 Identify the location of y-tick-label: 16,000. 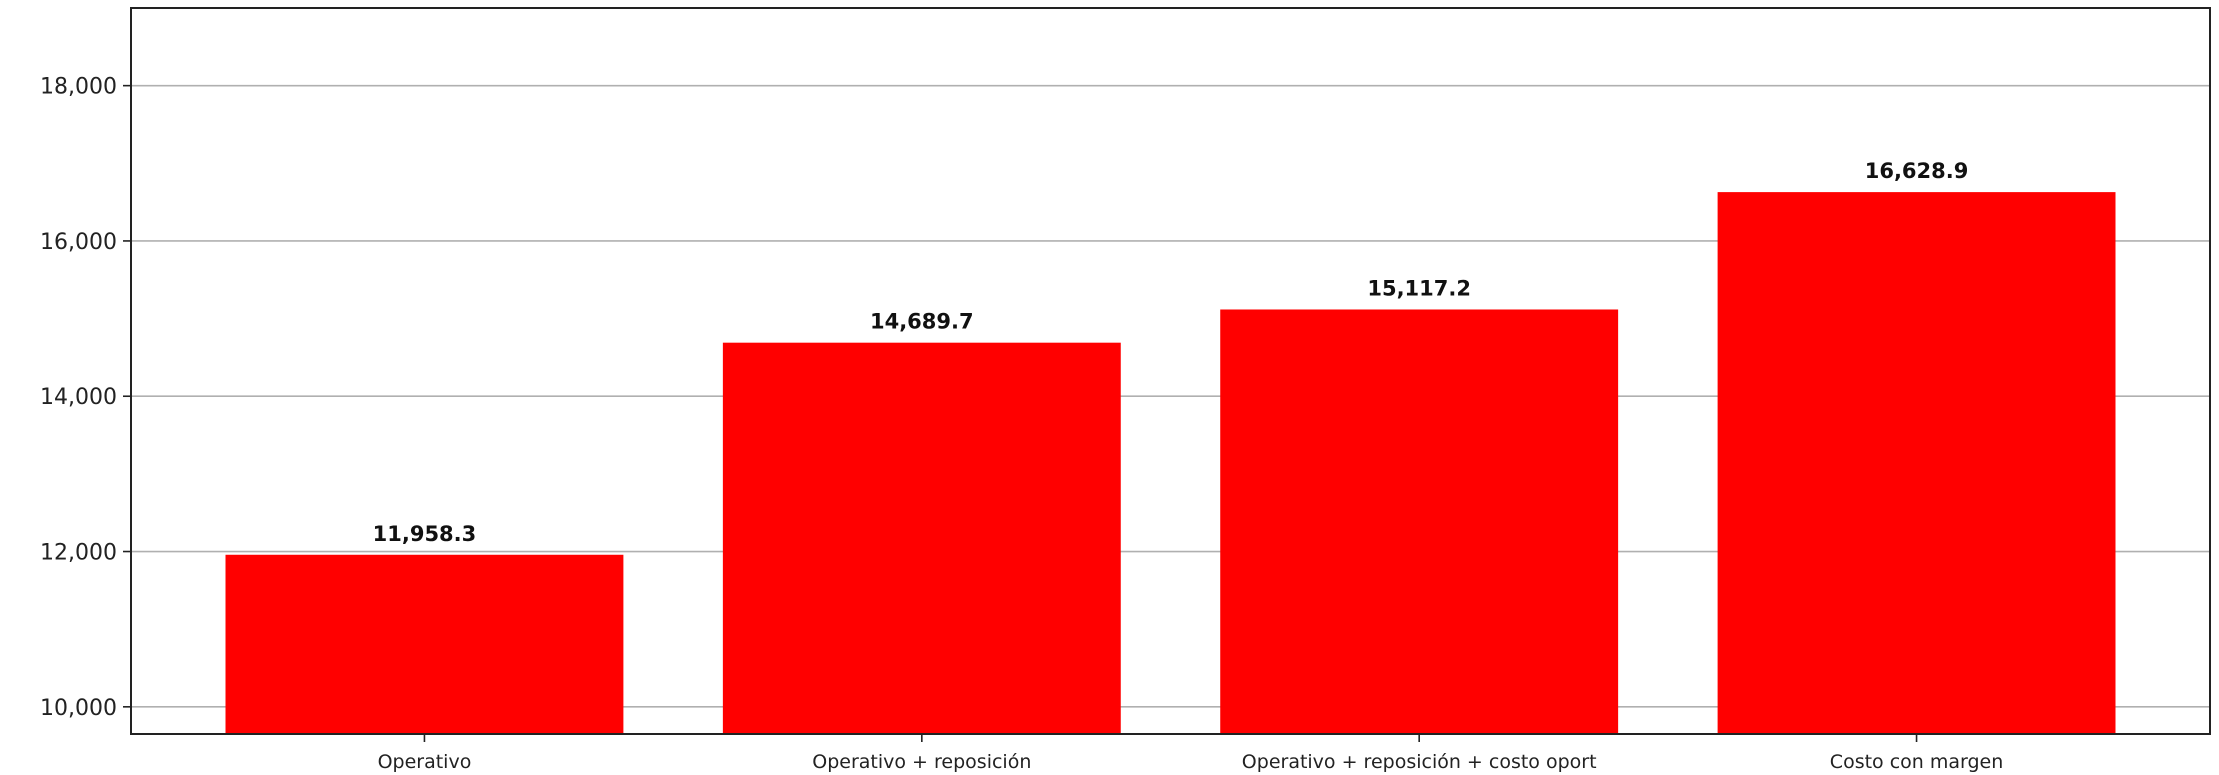
(78, 242).